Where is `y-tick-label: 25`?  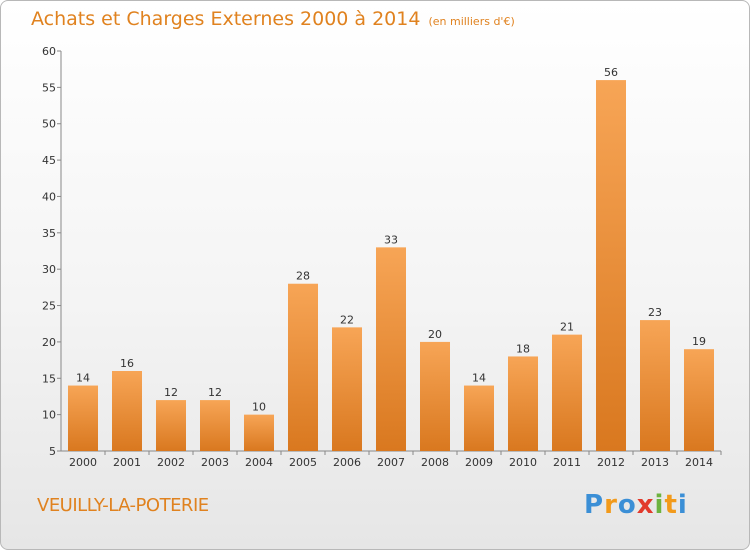
y-tick-label: 25 is located at coordinates (49, 306).